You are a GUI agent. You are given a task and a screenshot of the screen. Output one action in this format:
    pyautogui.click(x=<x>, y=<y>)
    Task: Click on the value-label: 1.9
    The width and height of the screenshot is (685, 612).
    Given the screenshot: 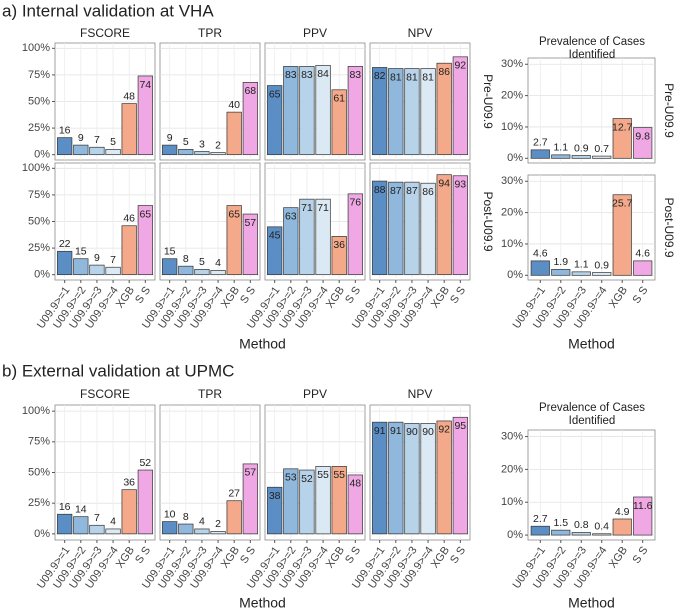 What is the action you would take?
    pyautogui.click(x=560, y=262)
    